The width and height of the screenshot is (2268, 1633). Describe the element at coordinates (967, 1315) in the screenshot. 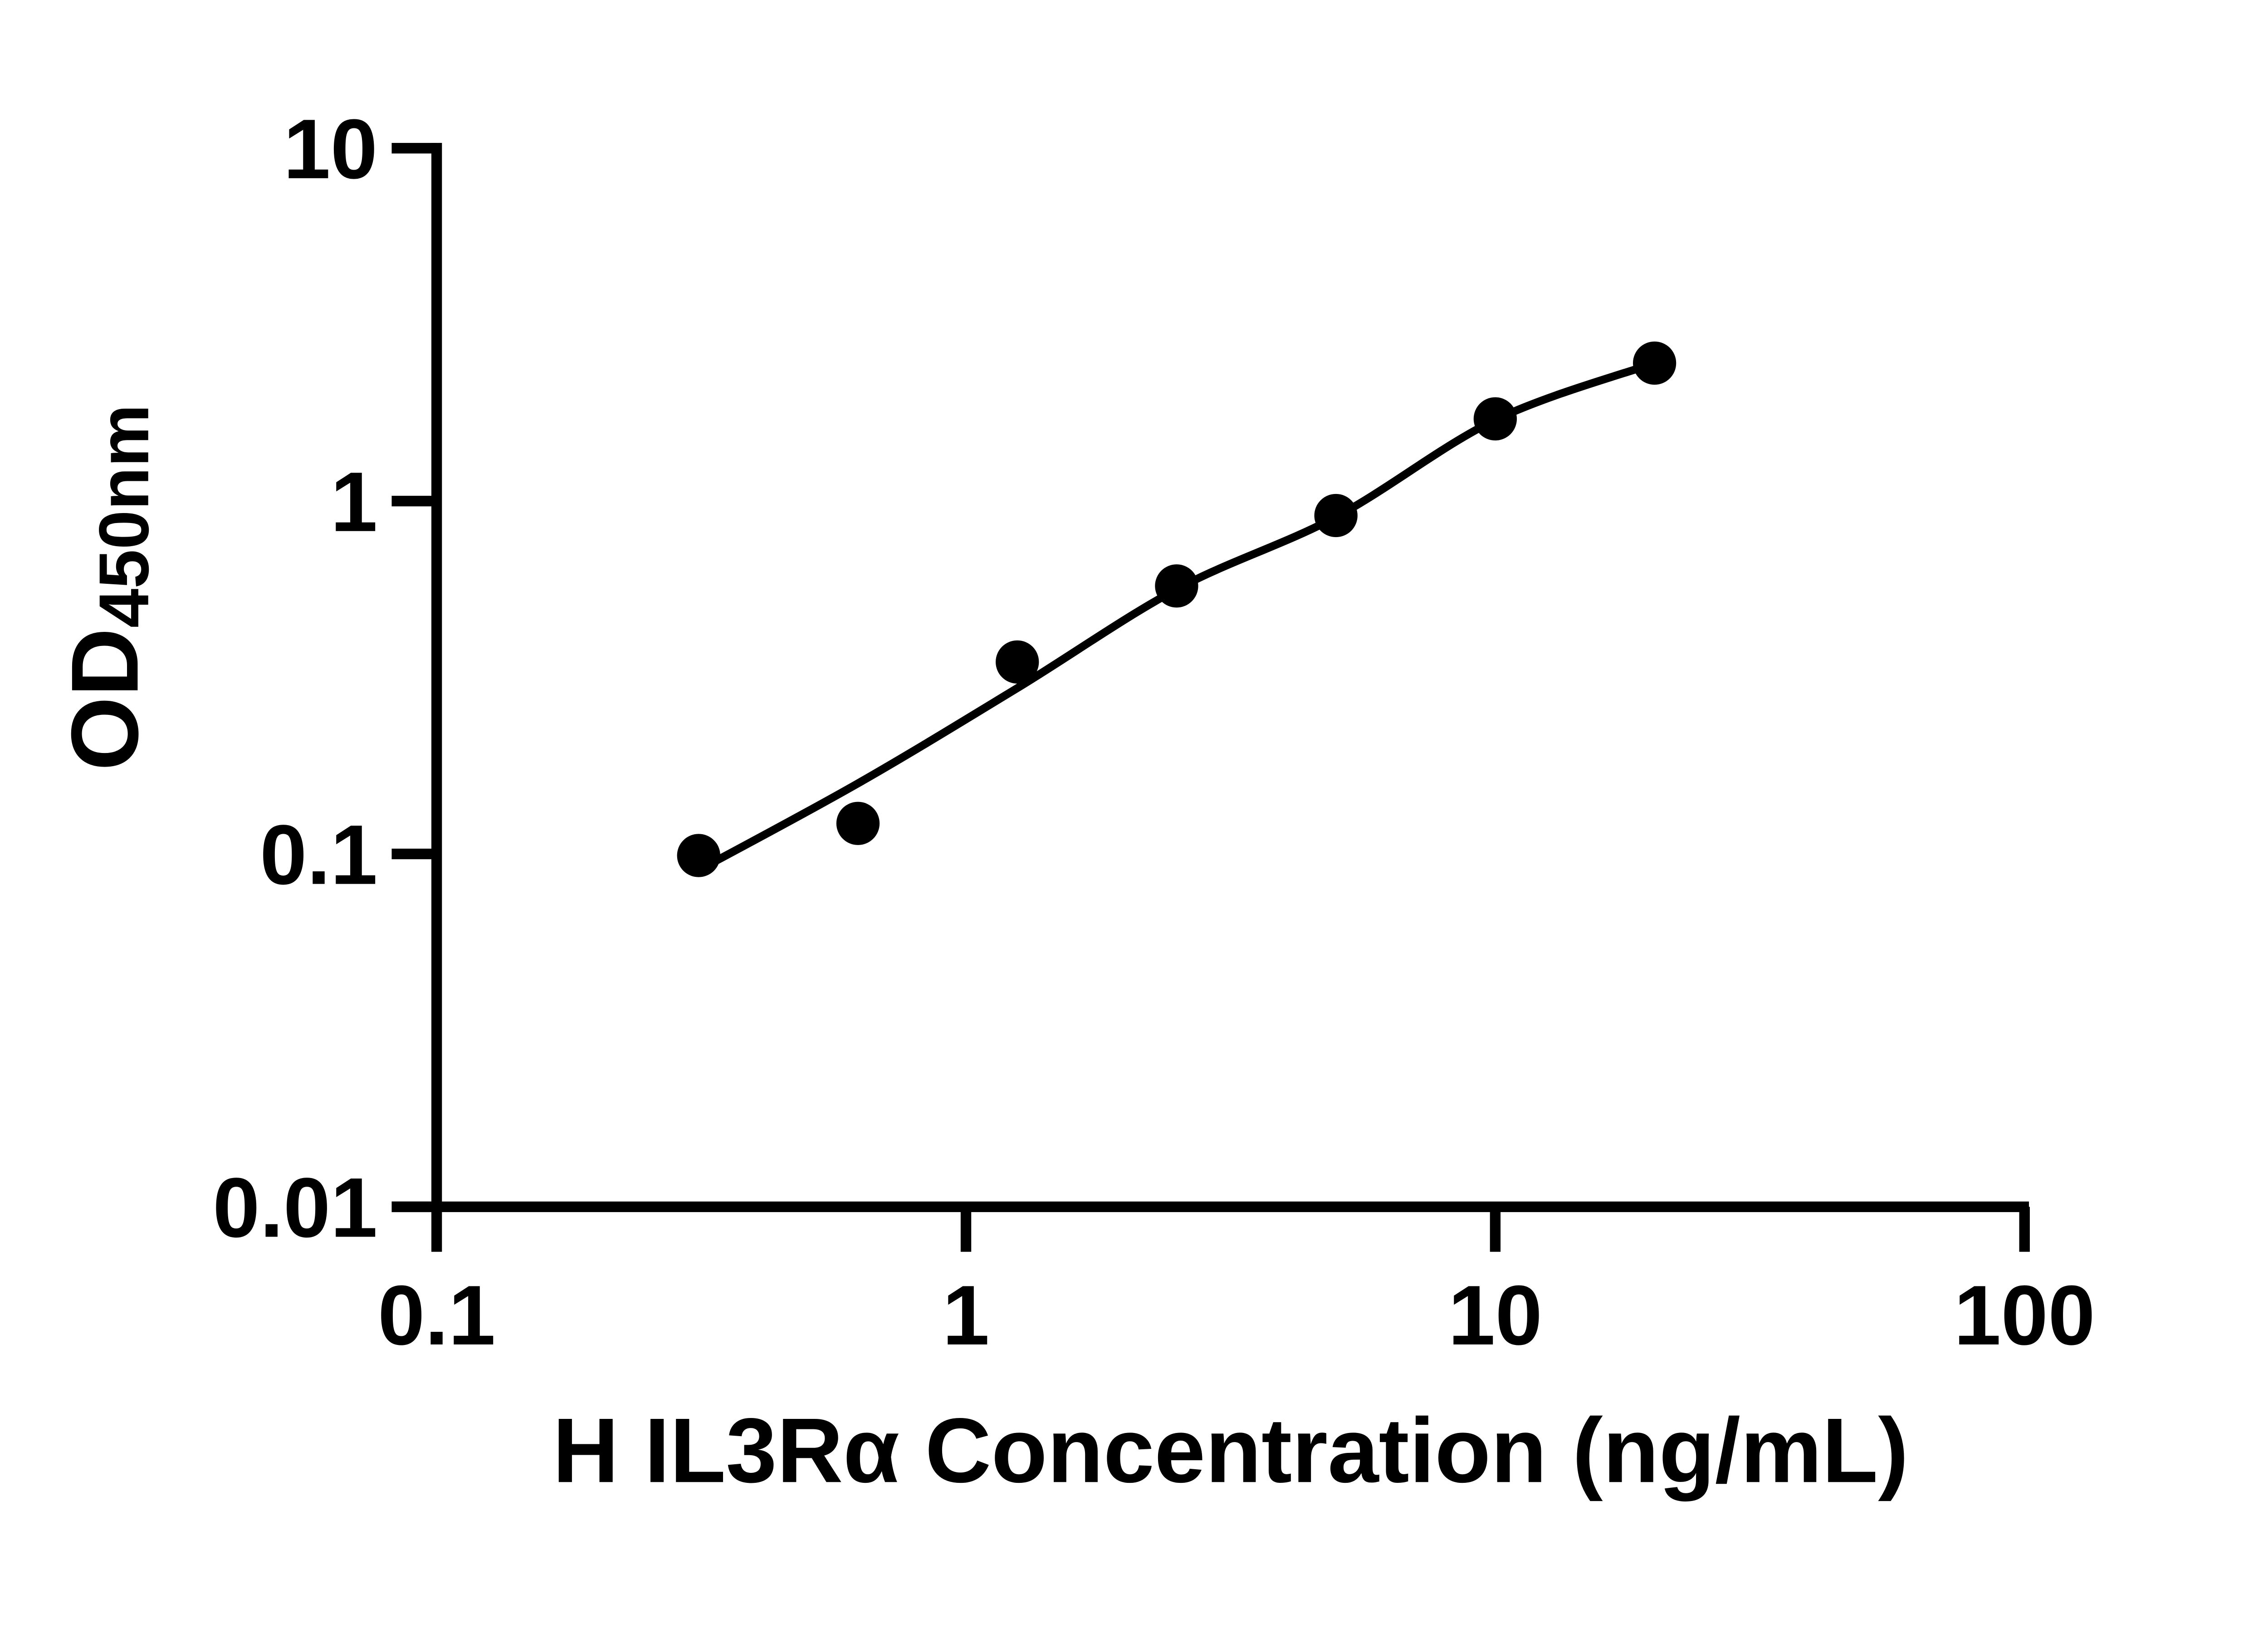

I see `x-tick-label: 1` at that location.